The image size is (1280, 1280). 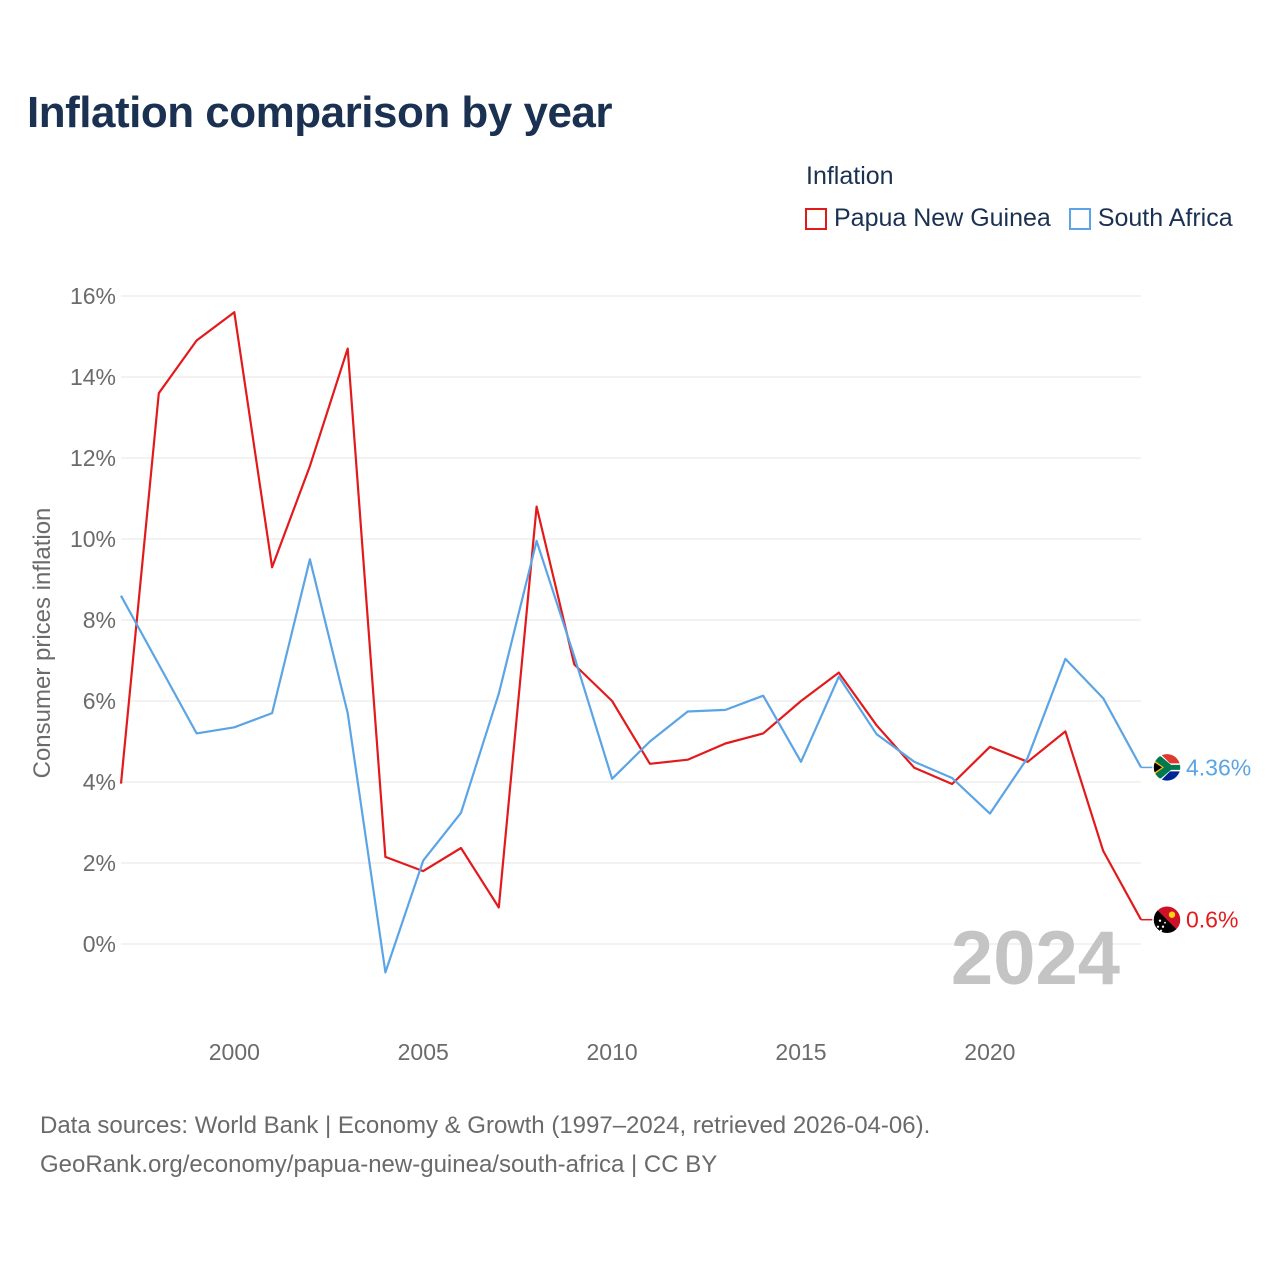 What do you see at coordinates (423, 1052) in the screenshot?
I see `x-tick-label: 2005` at bounding box center [423, 1052].